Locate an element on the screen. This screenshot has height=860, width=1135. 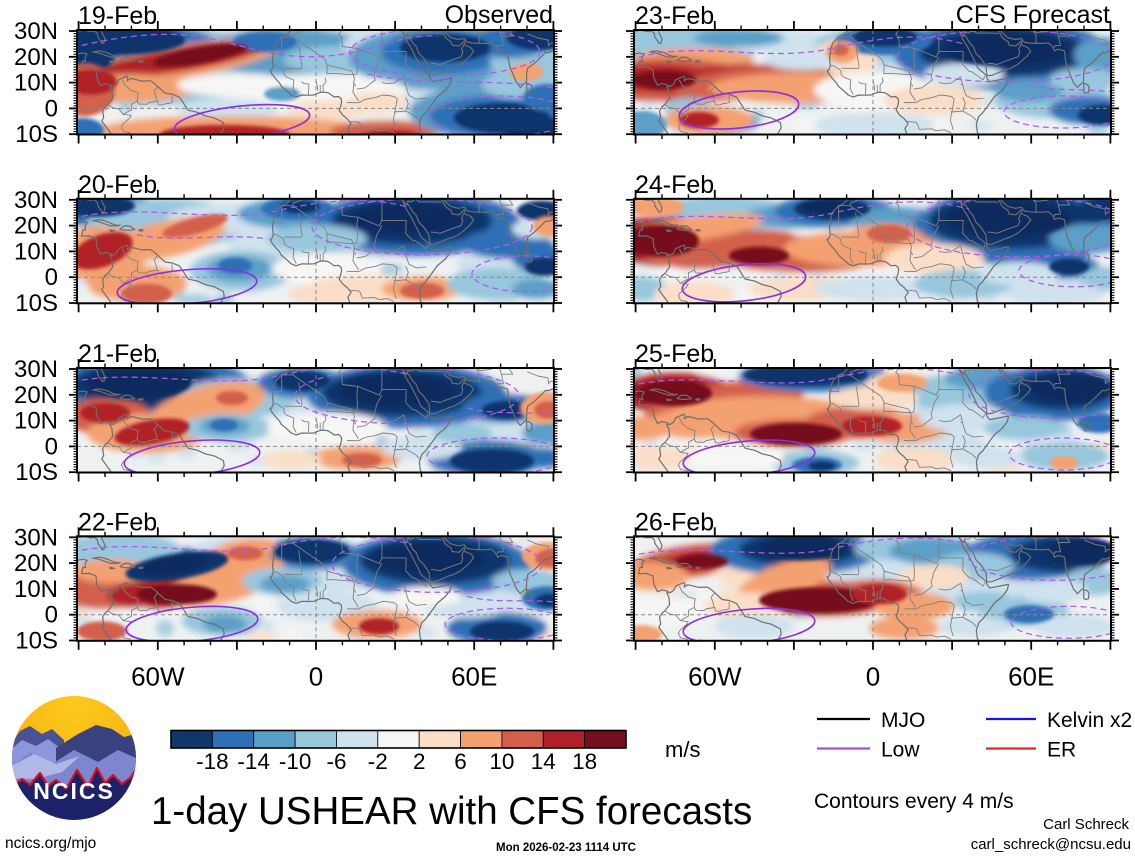
svg-text: ncics.org/mjo is located at coordinates (50, 843).